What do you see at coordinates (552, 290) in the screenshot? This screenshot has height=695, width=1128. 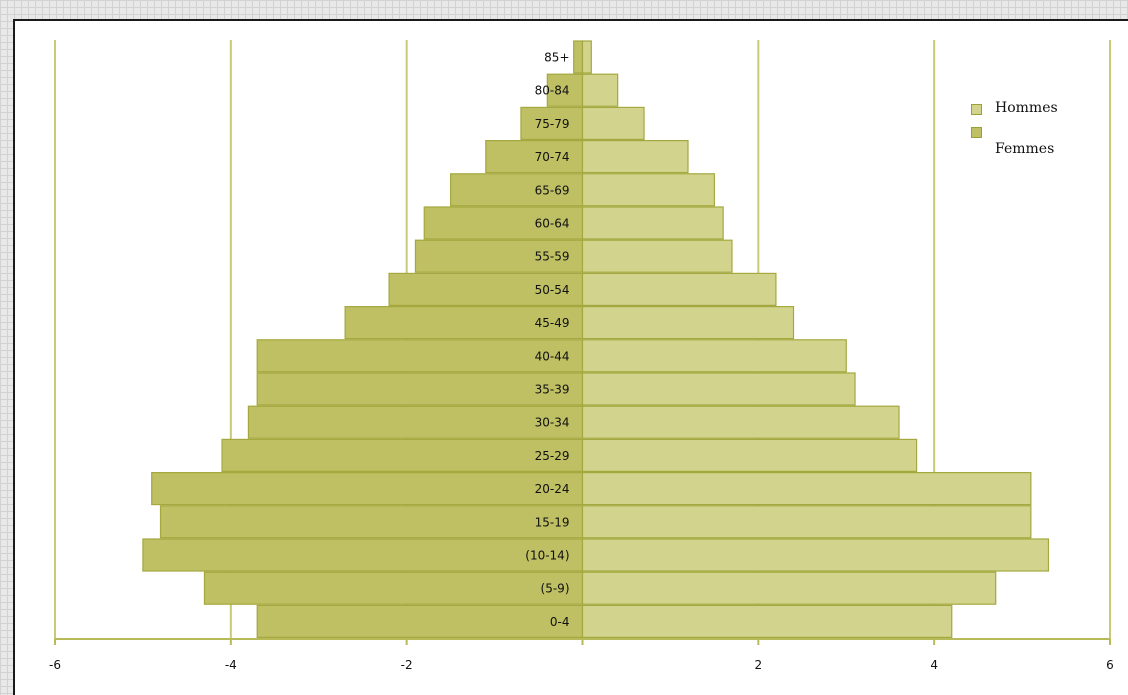 I see `age-group-label: 50-54` at bounding box center [552, 290].